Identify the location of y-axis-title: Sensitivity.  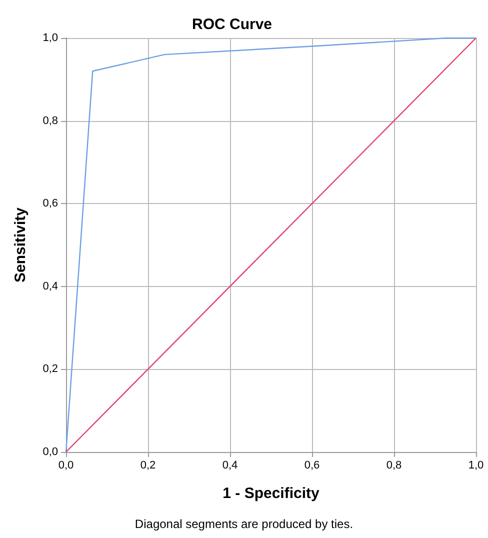
(20, 244).